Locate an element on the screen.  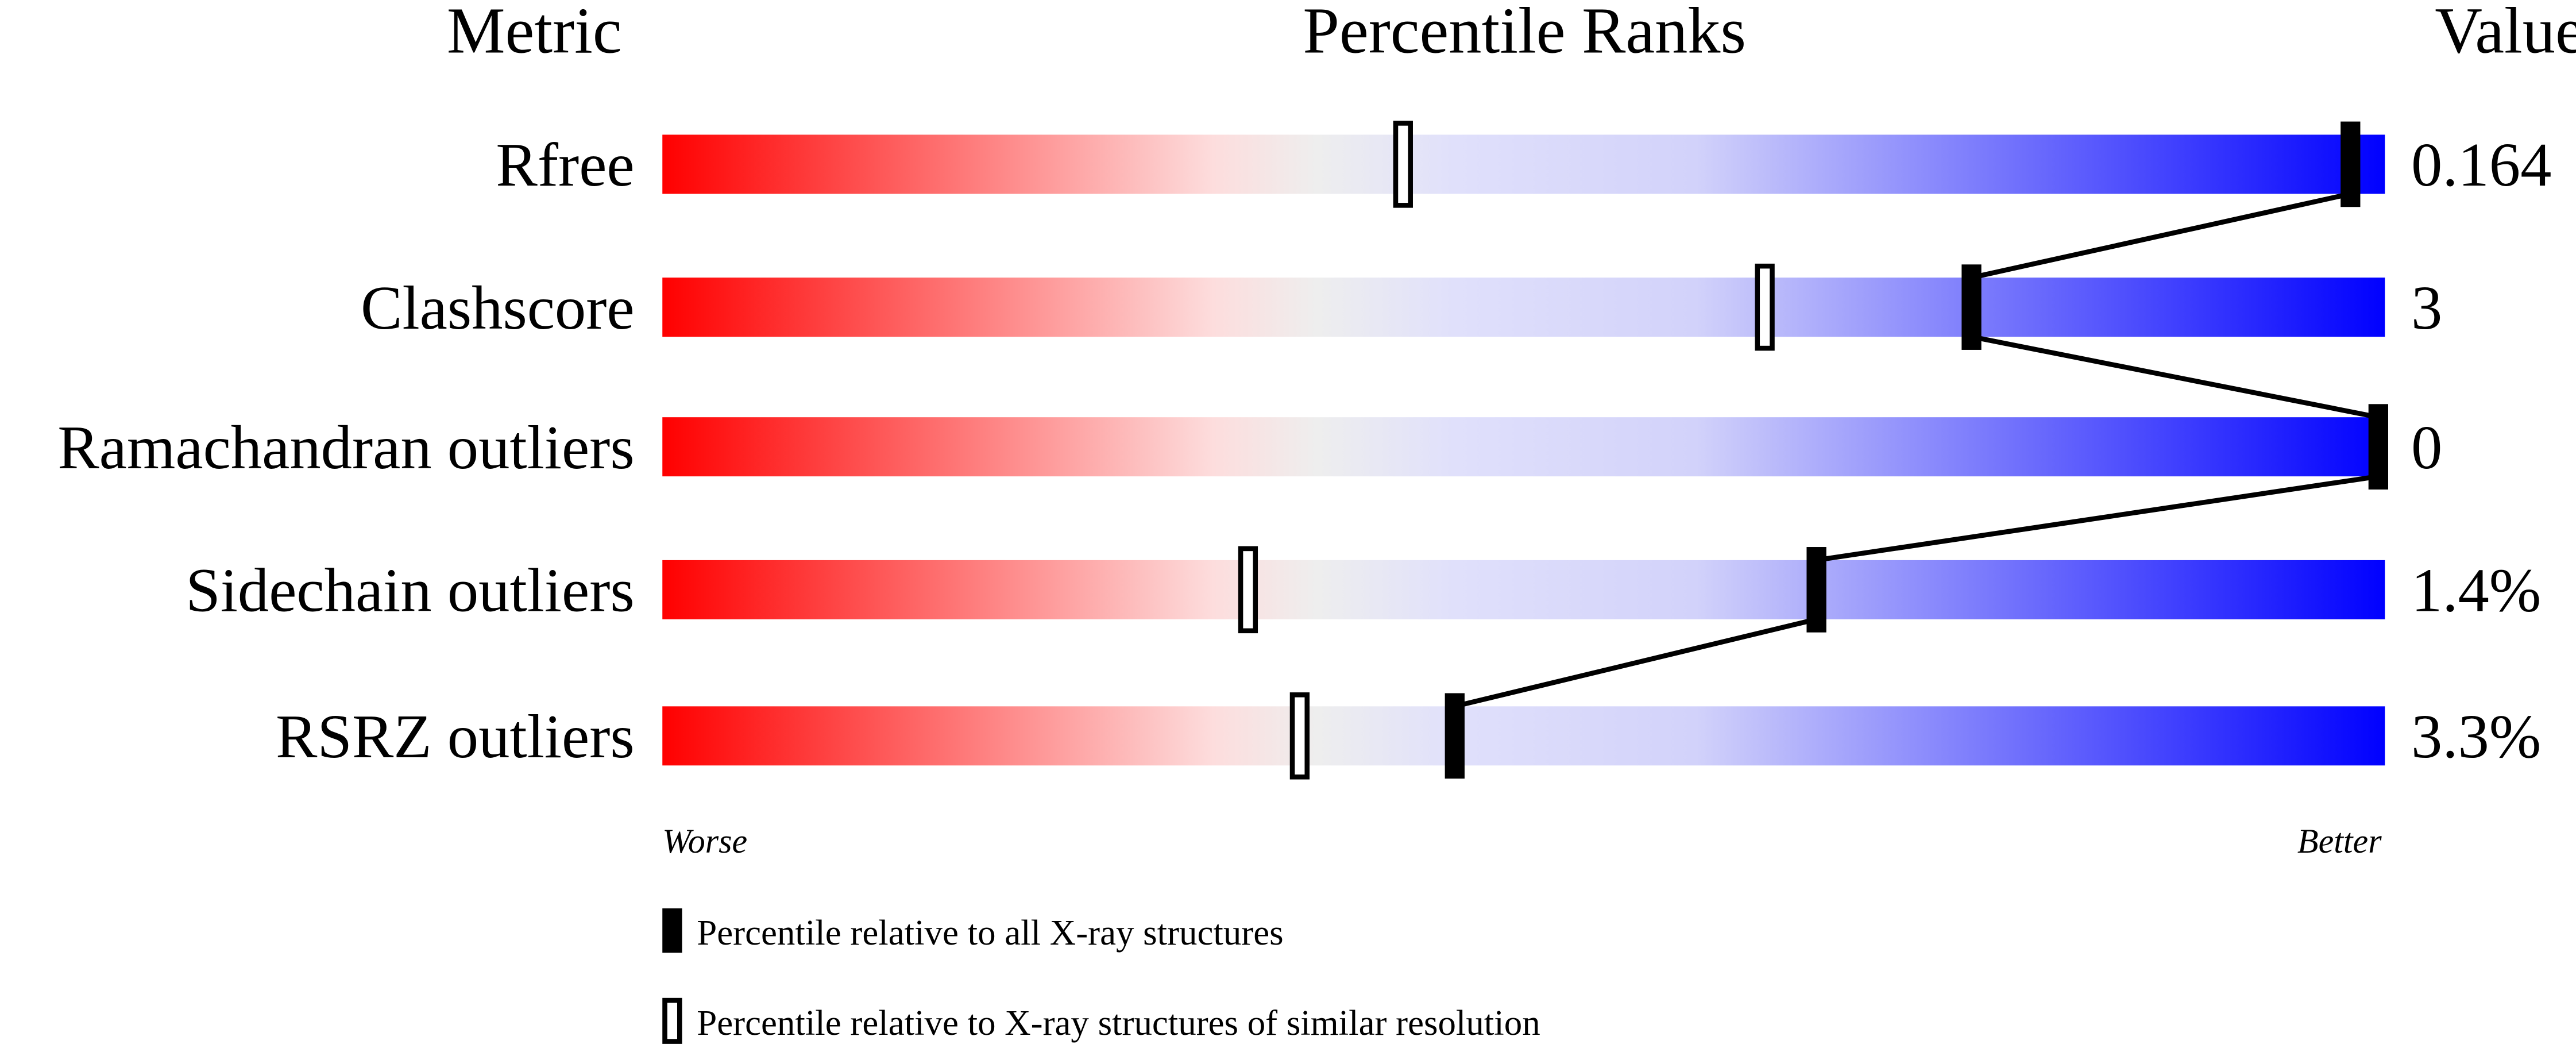
metric-value: 1.4% is located at coordinates (2476, 590).